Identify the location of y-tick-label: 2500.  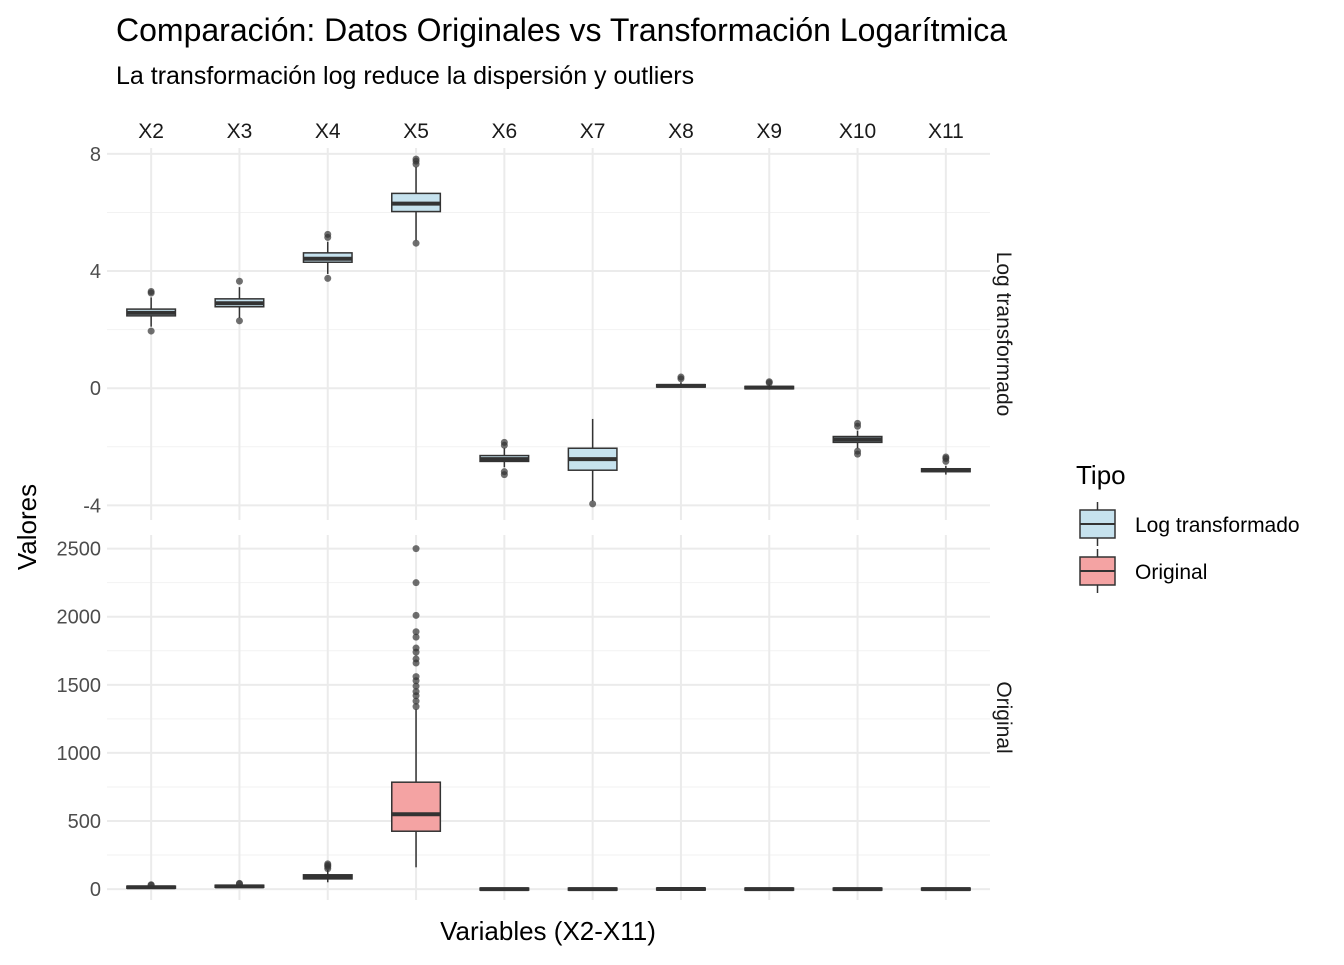
(79, 550).